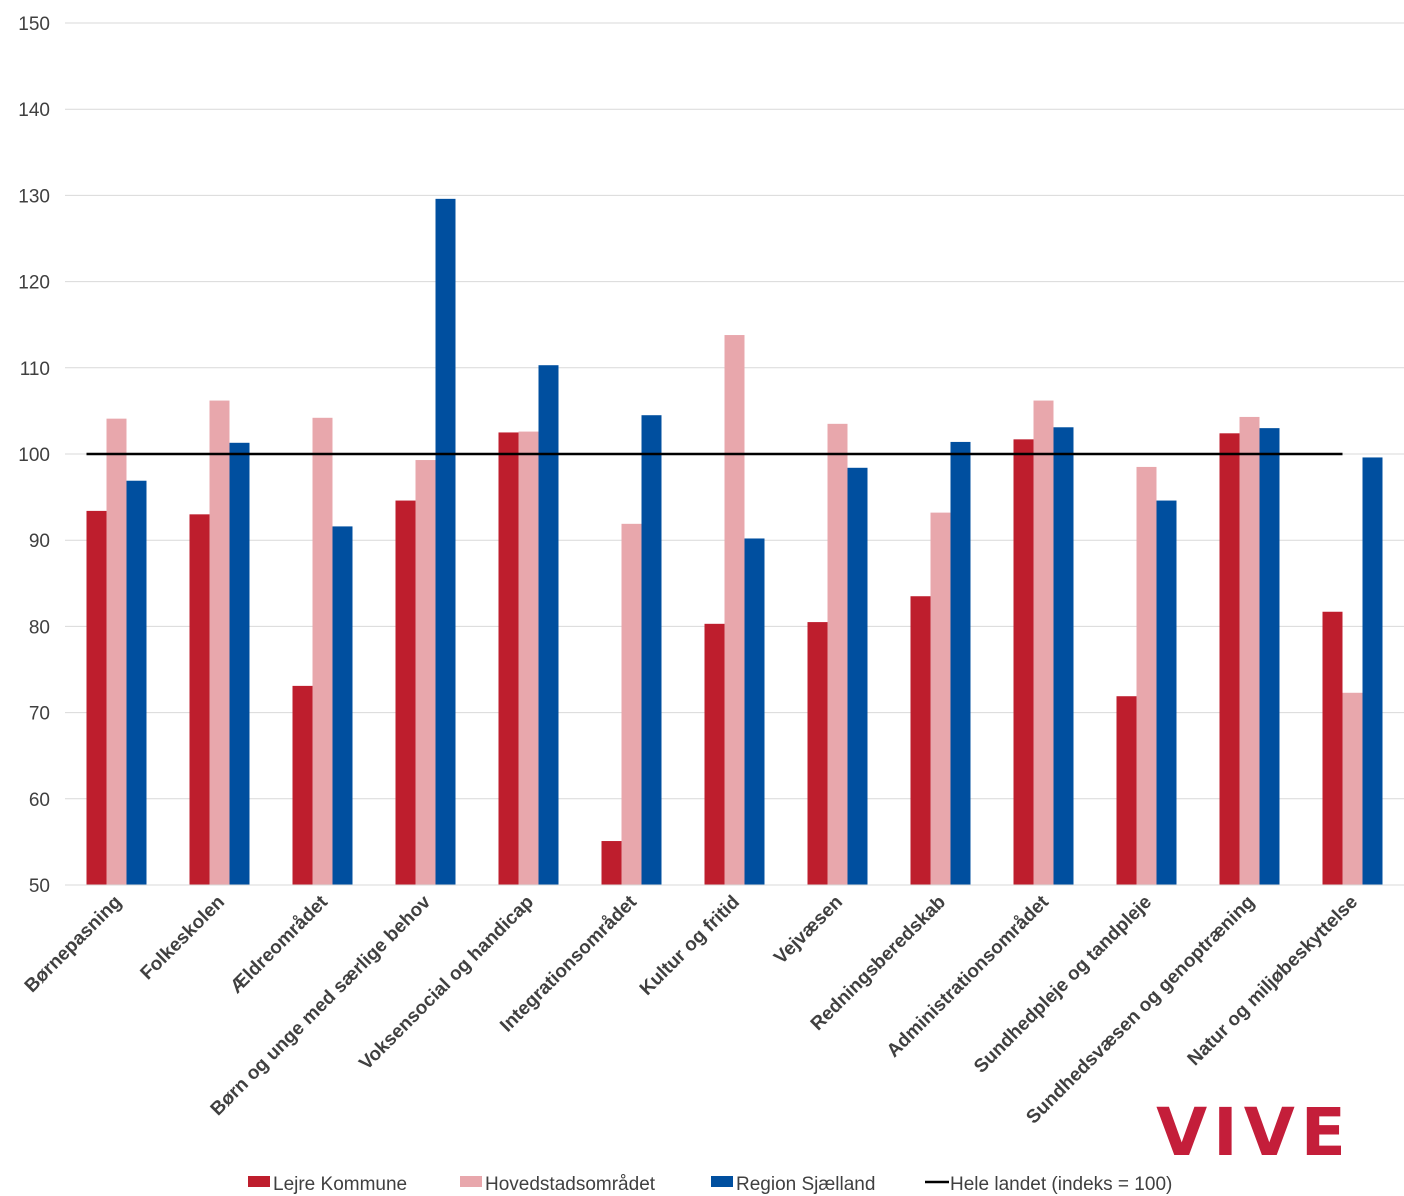 This screenshot has height=1196, width=1404. Describe the element at coordinates (446, 983) in the screenshot. I see `x-tick-label: Voksensocial og handicap` at that location.